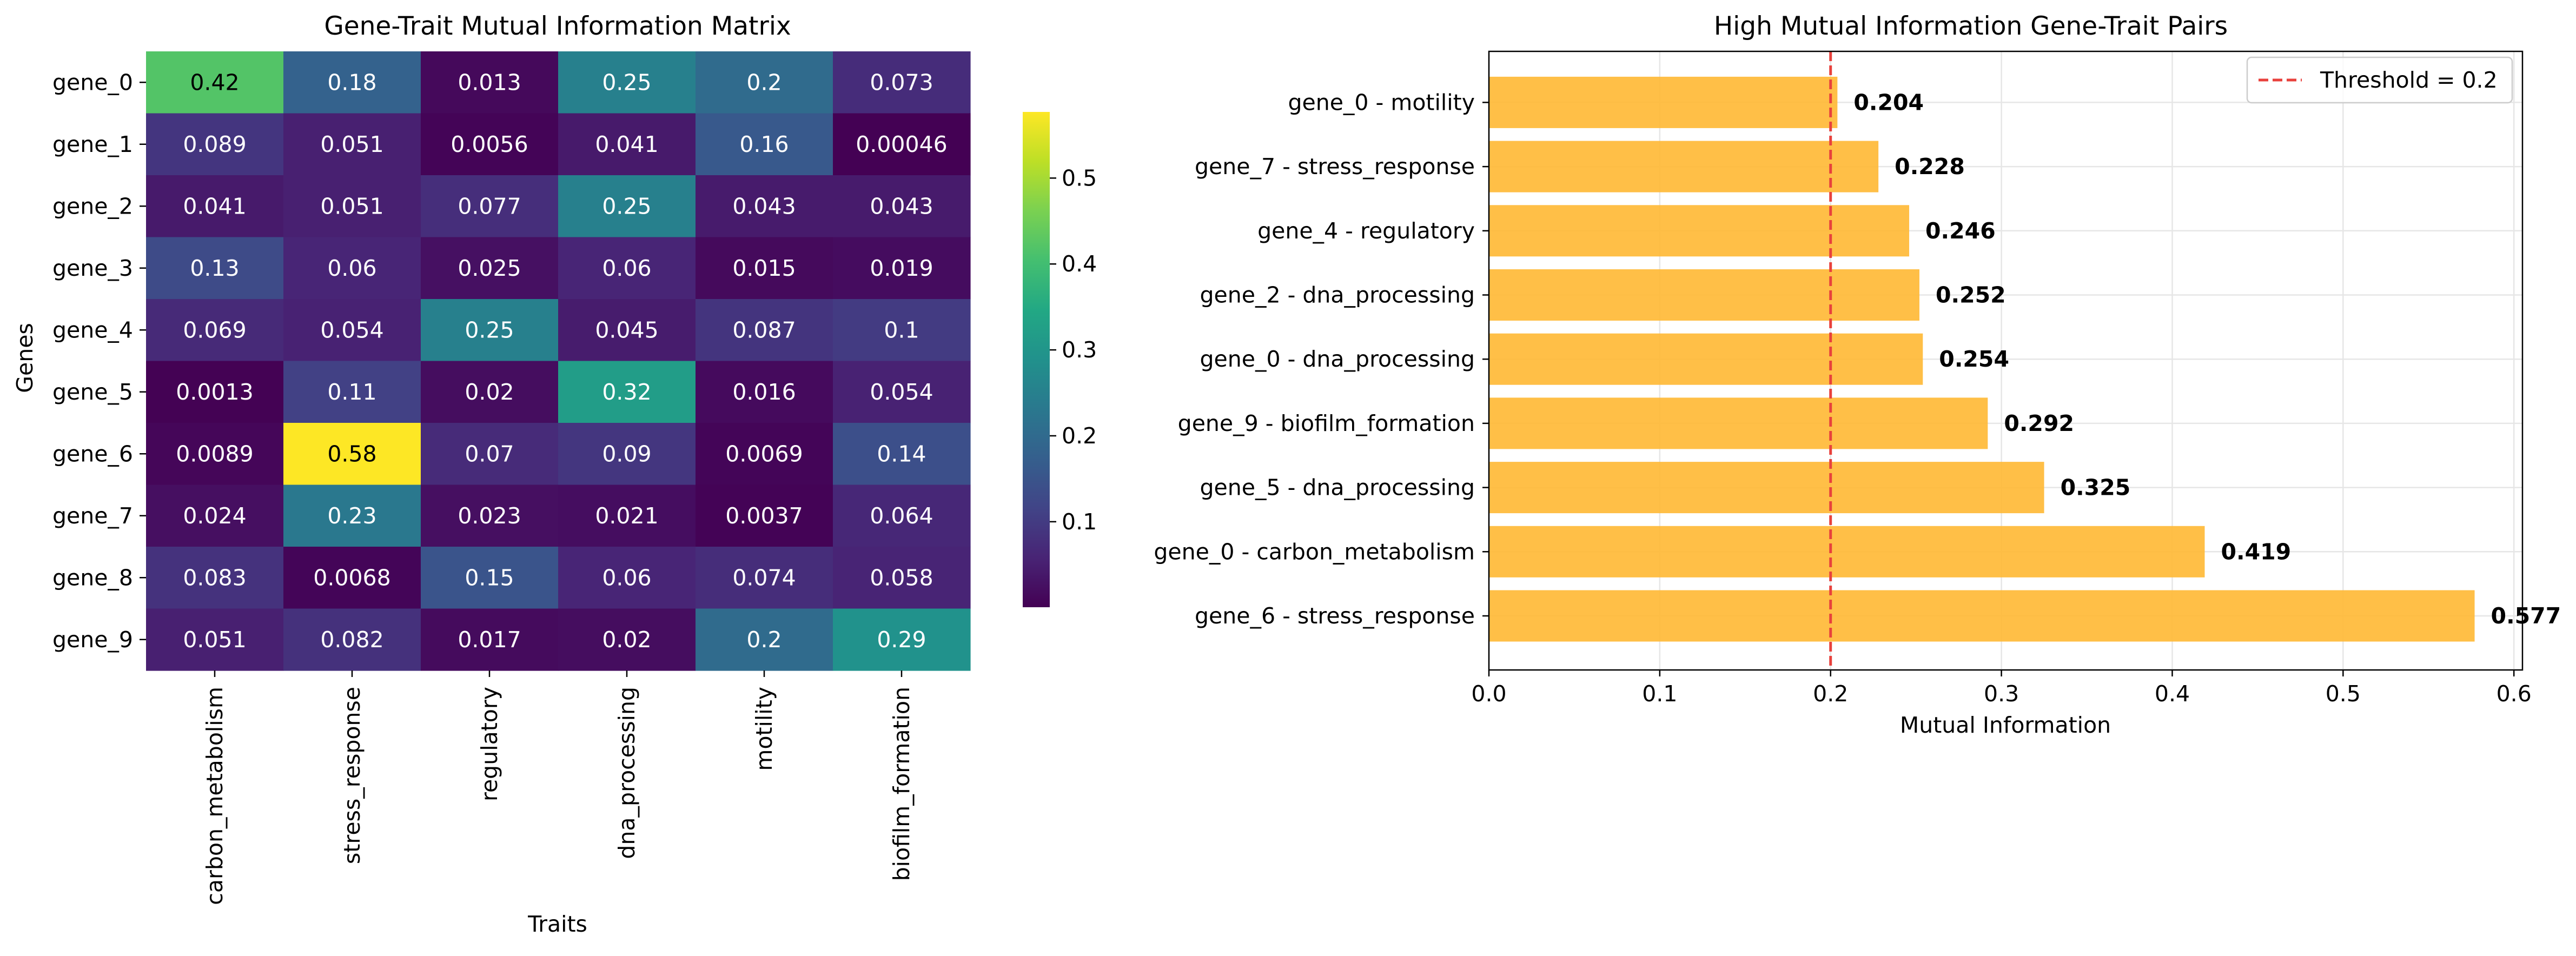  What do you see at coordinates (901, 516) in the screenshot?
I see `heatmap-cell-label: 0.064` at bounding box center [901, 516].